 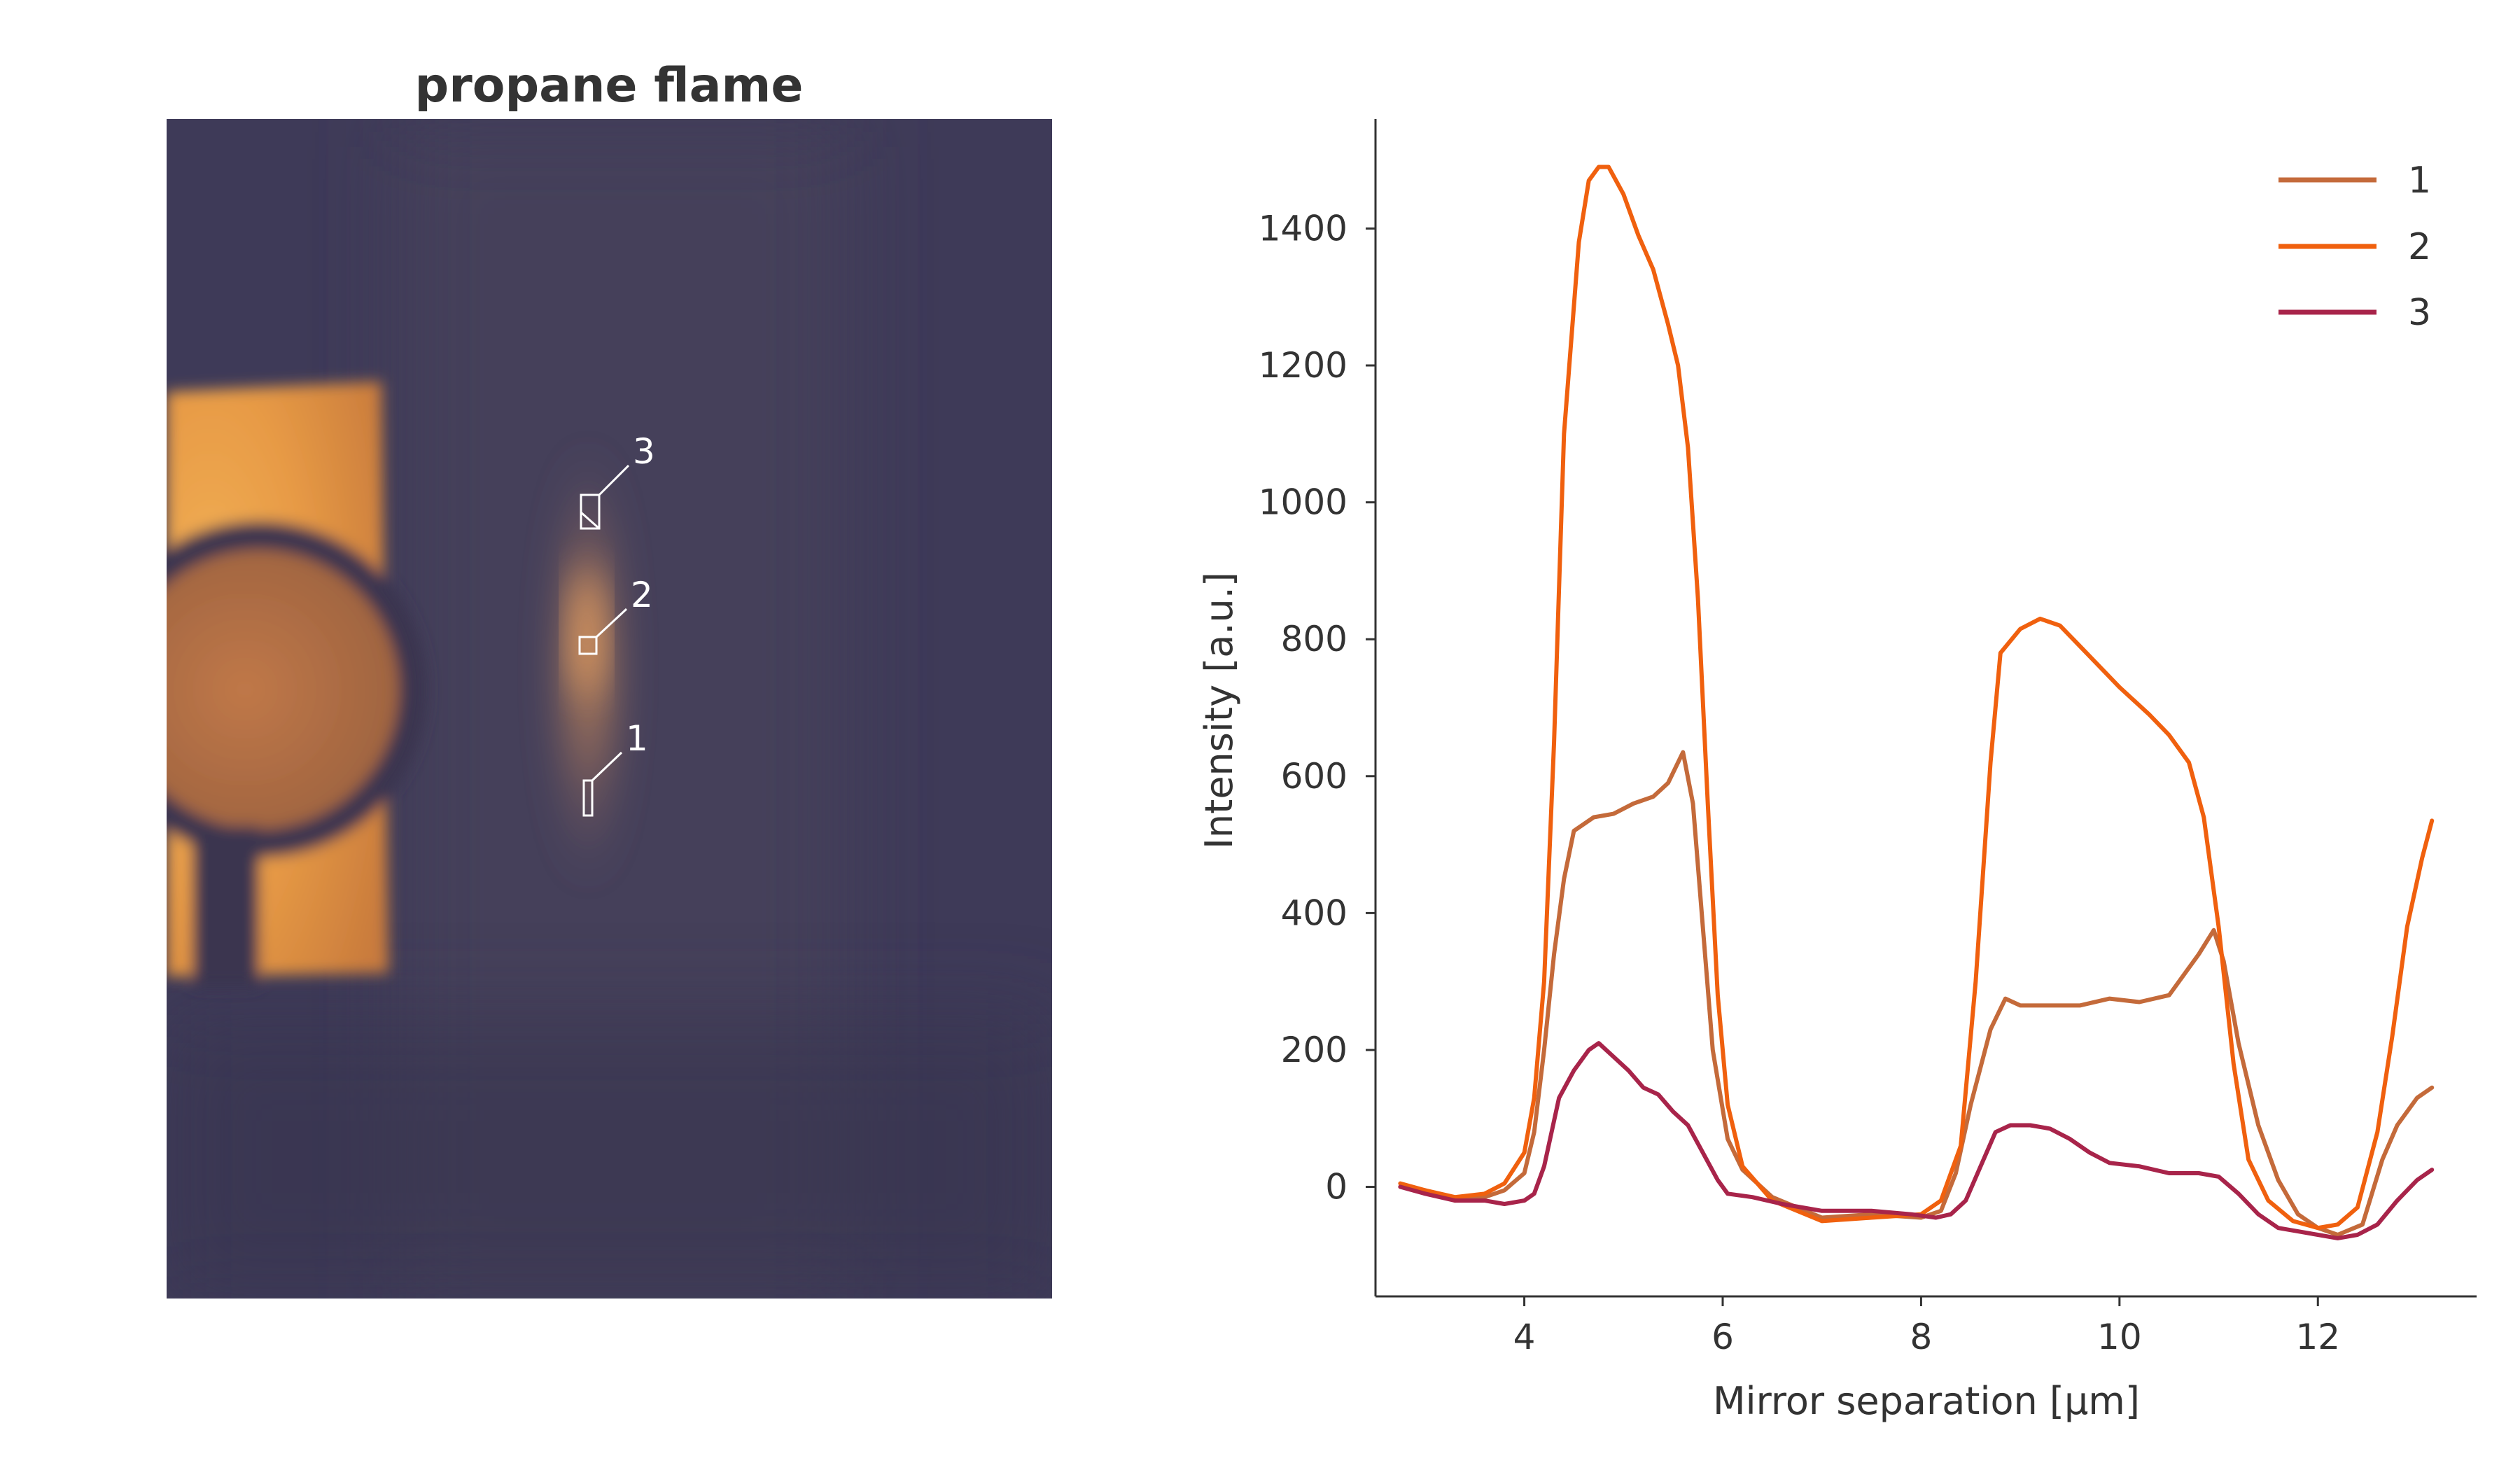 I want to click on region-2-leader, so click(x=611, y=623).